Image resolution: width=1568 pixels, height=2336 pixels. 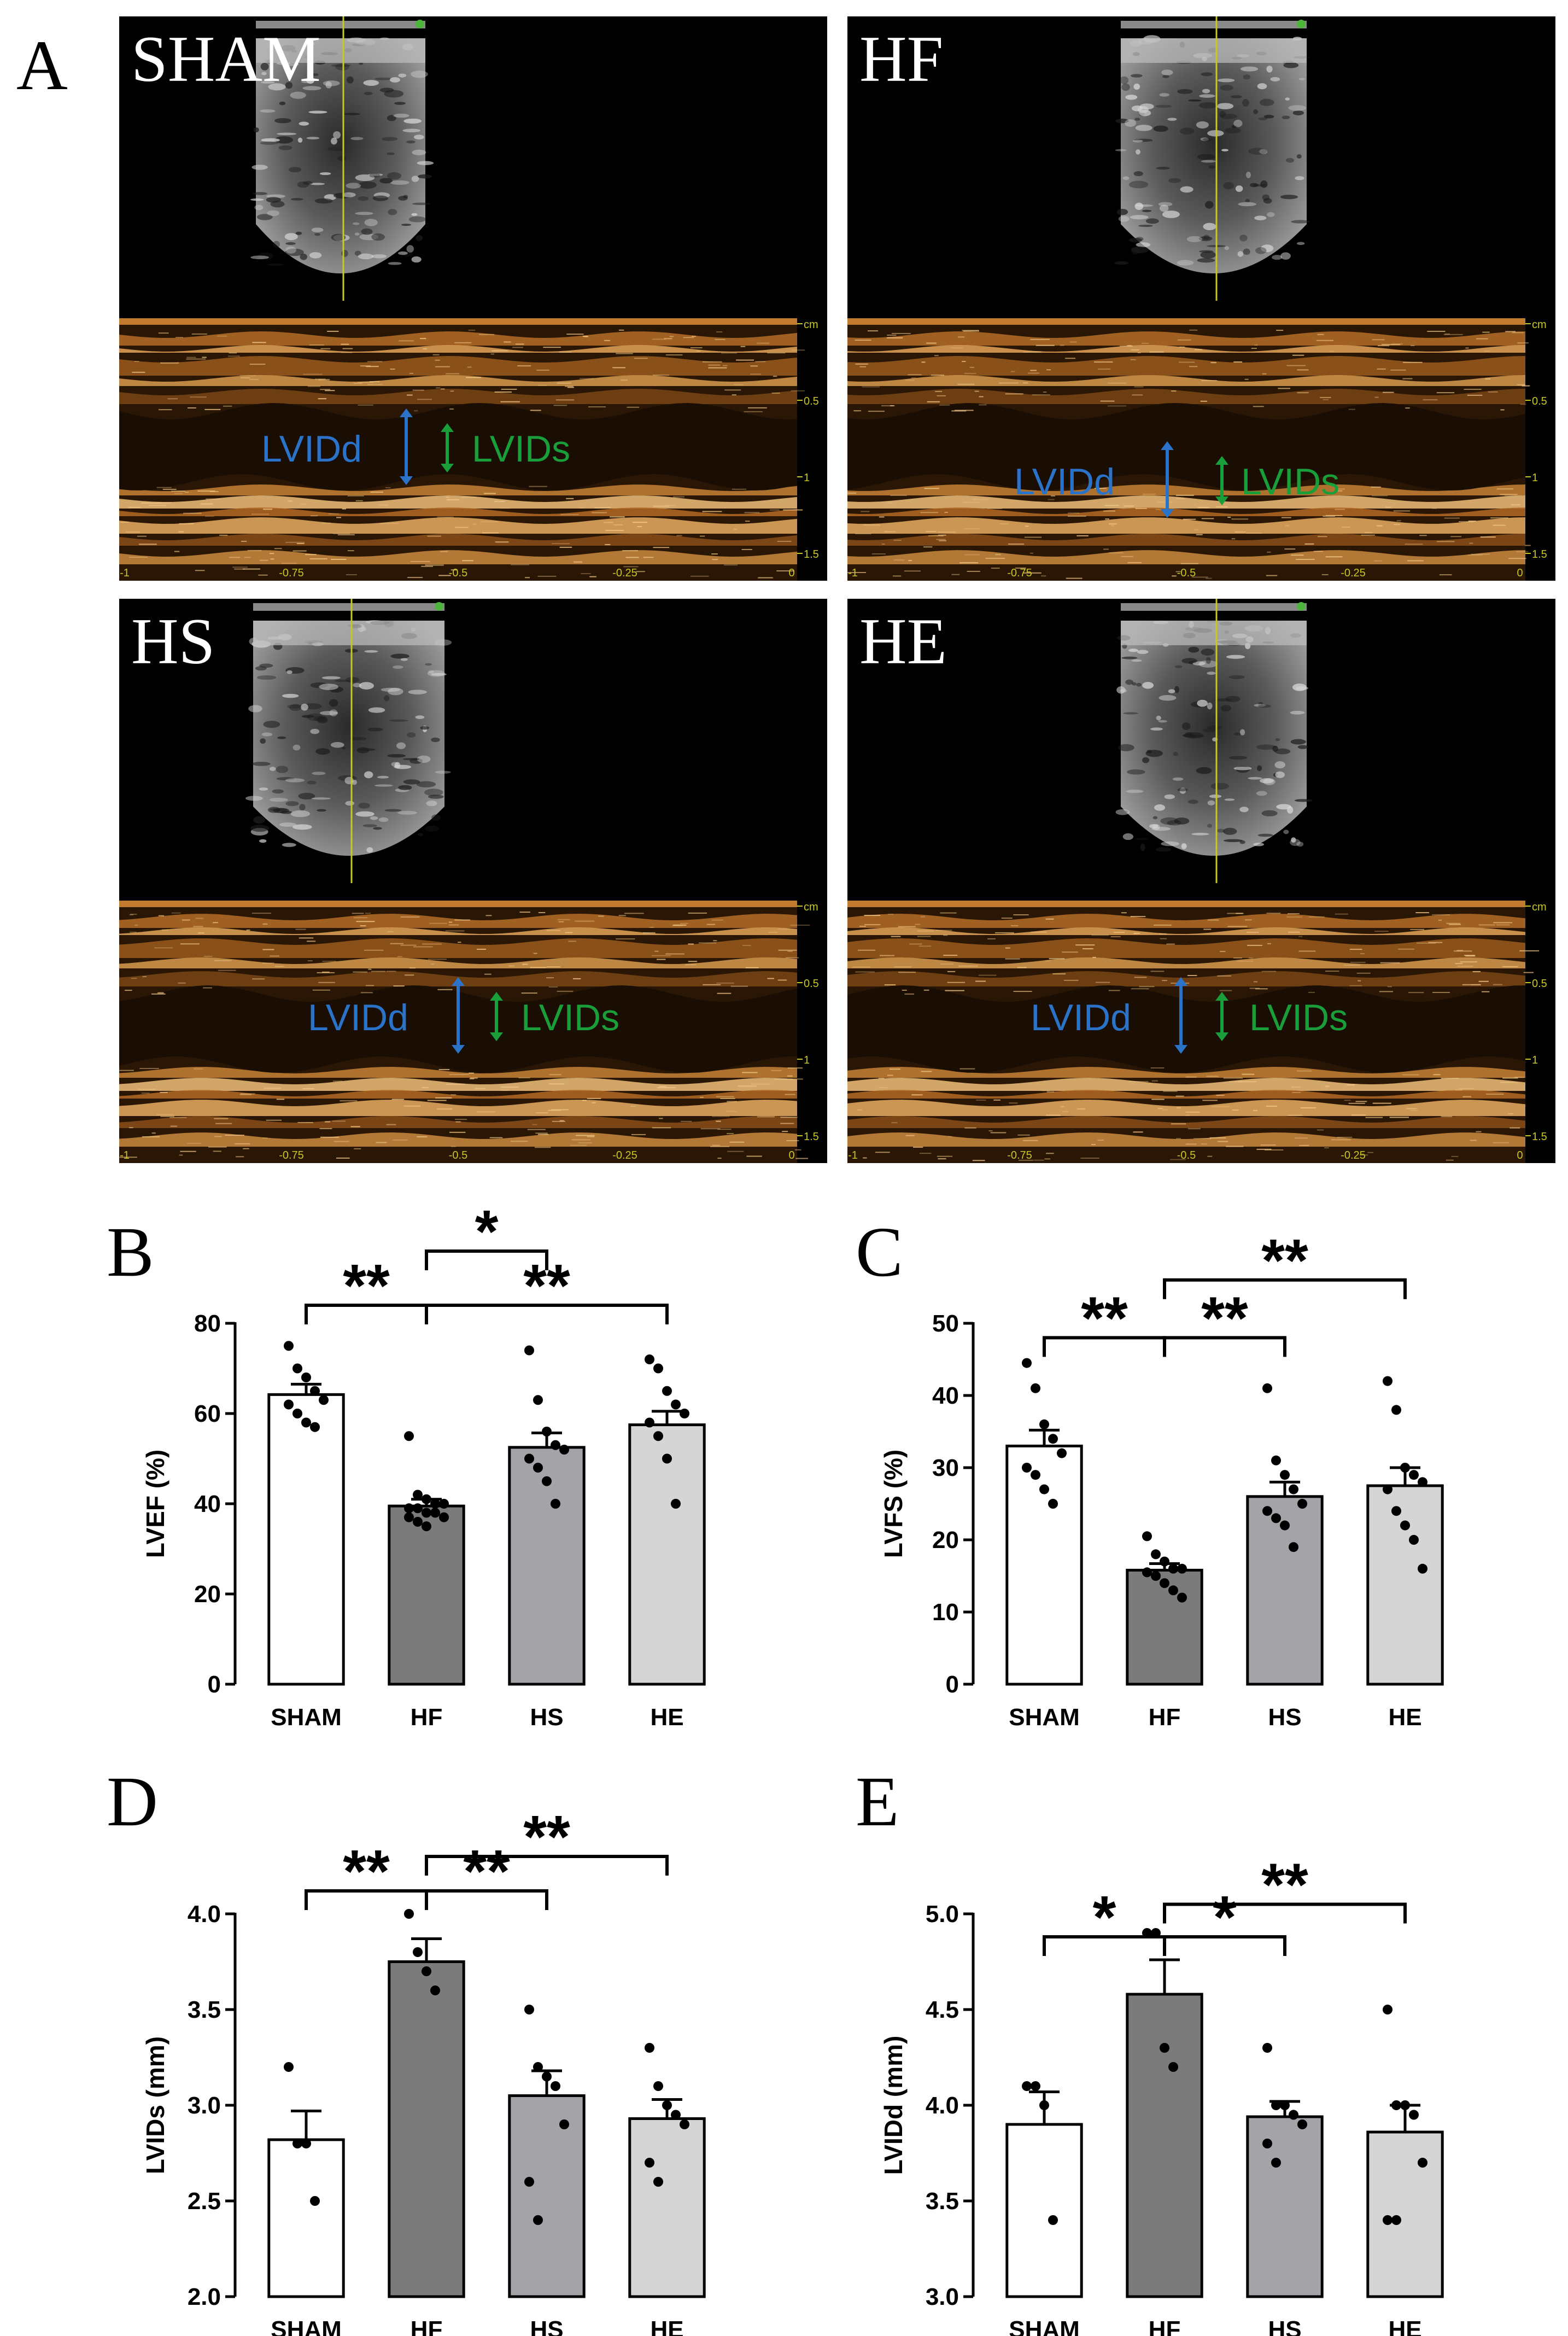 I want to click on y-tick-label: 0, so click(x=952, y=1684).